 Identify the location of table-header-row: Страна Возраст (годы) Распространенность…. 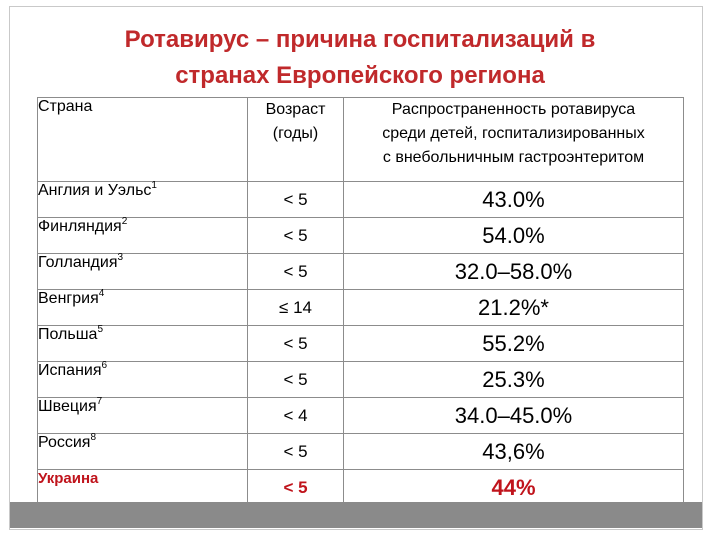
(360, 139).